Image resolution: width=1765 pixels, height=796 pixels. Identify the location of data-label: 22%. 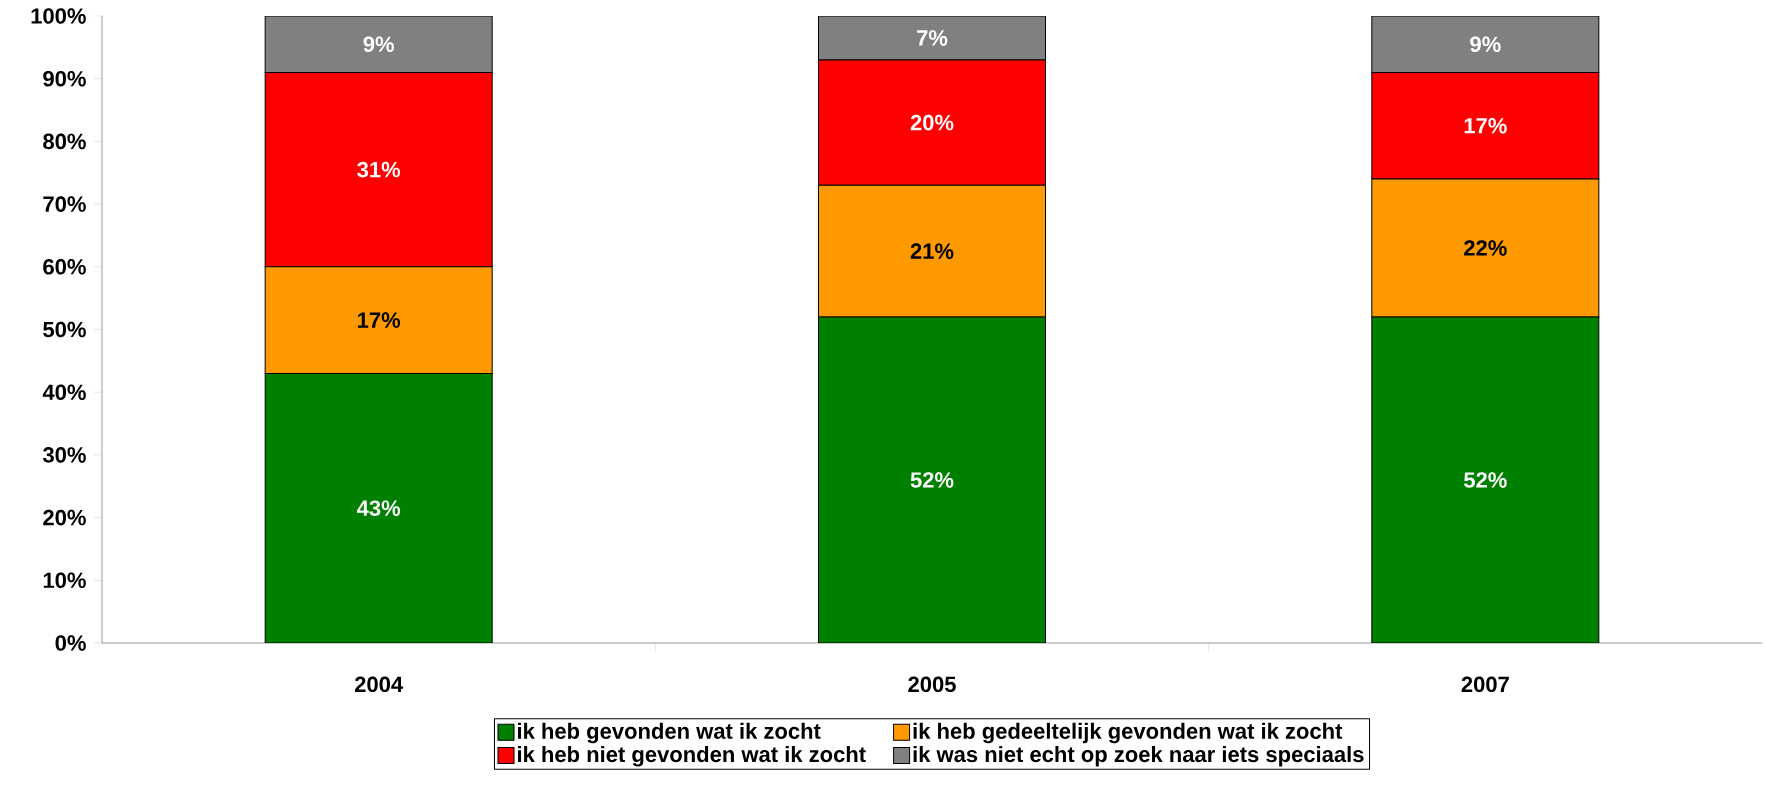
(1485, 248).